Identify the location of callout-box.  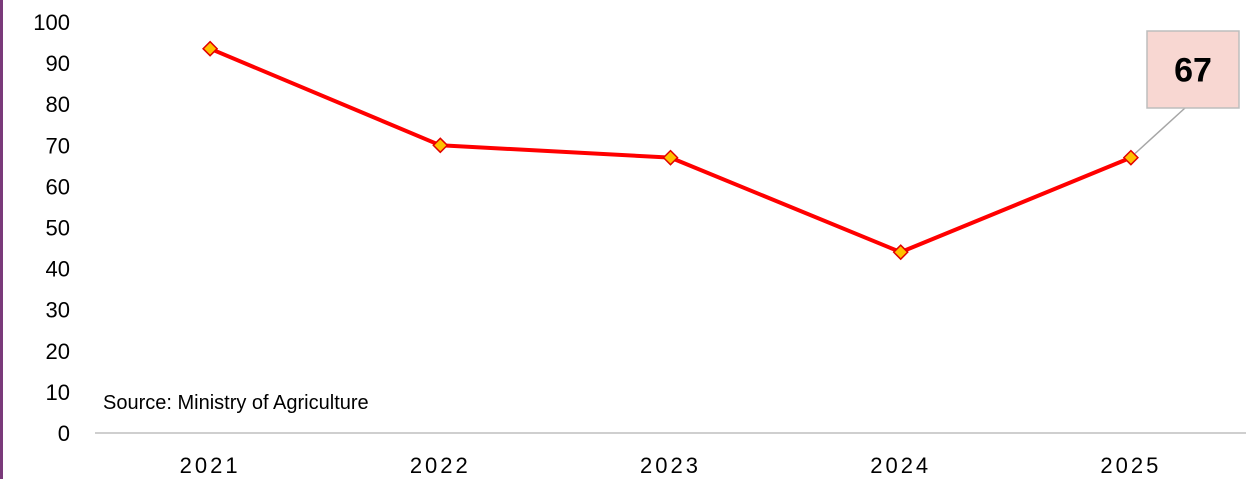
(1193, 69).